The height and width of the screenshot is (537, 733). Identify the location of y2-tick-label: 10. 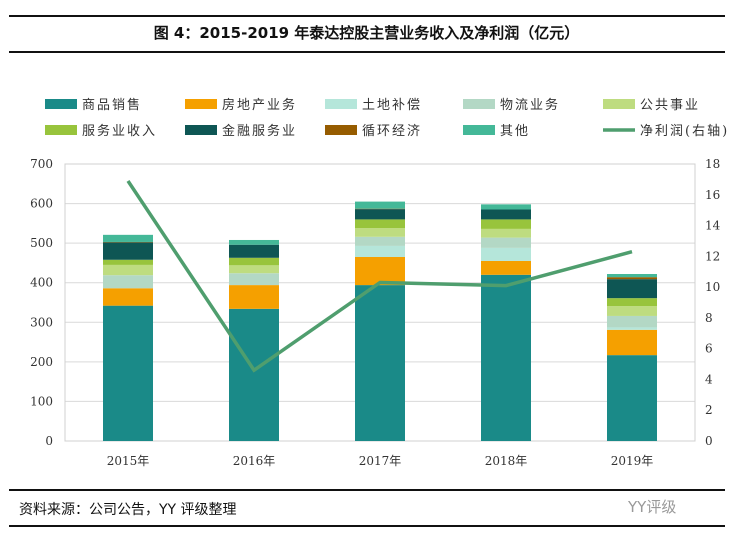
(712, 287).